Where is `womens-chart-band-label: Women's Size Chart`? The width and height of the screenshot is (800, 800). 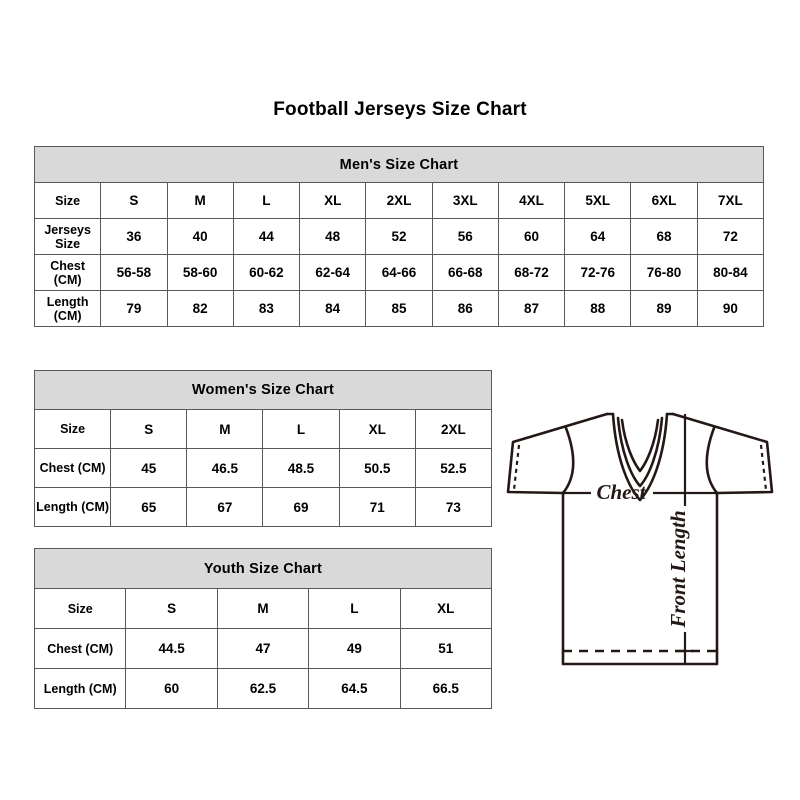 womens-chart-band-label: Women's Size Chart is located at coordinates (263, 390).